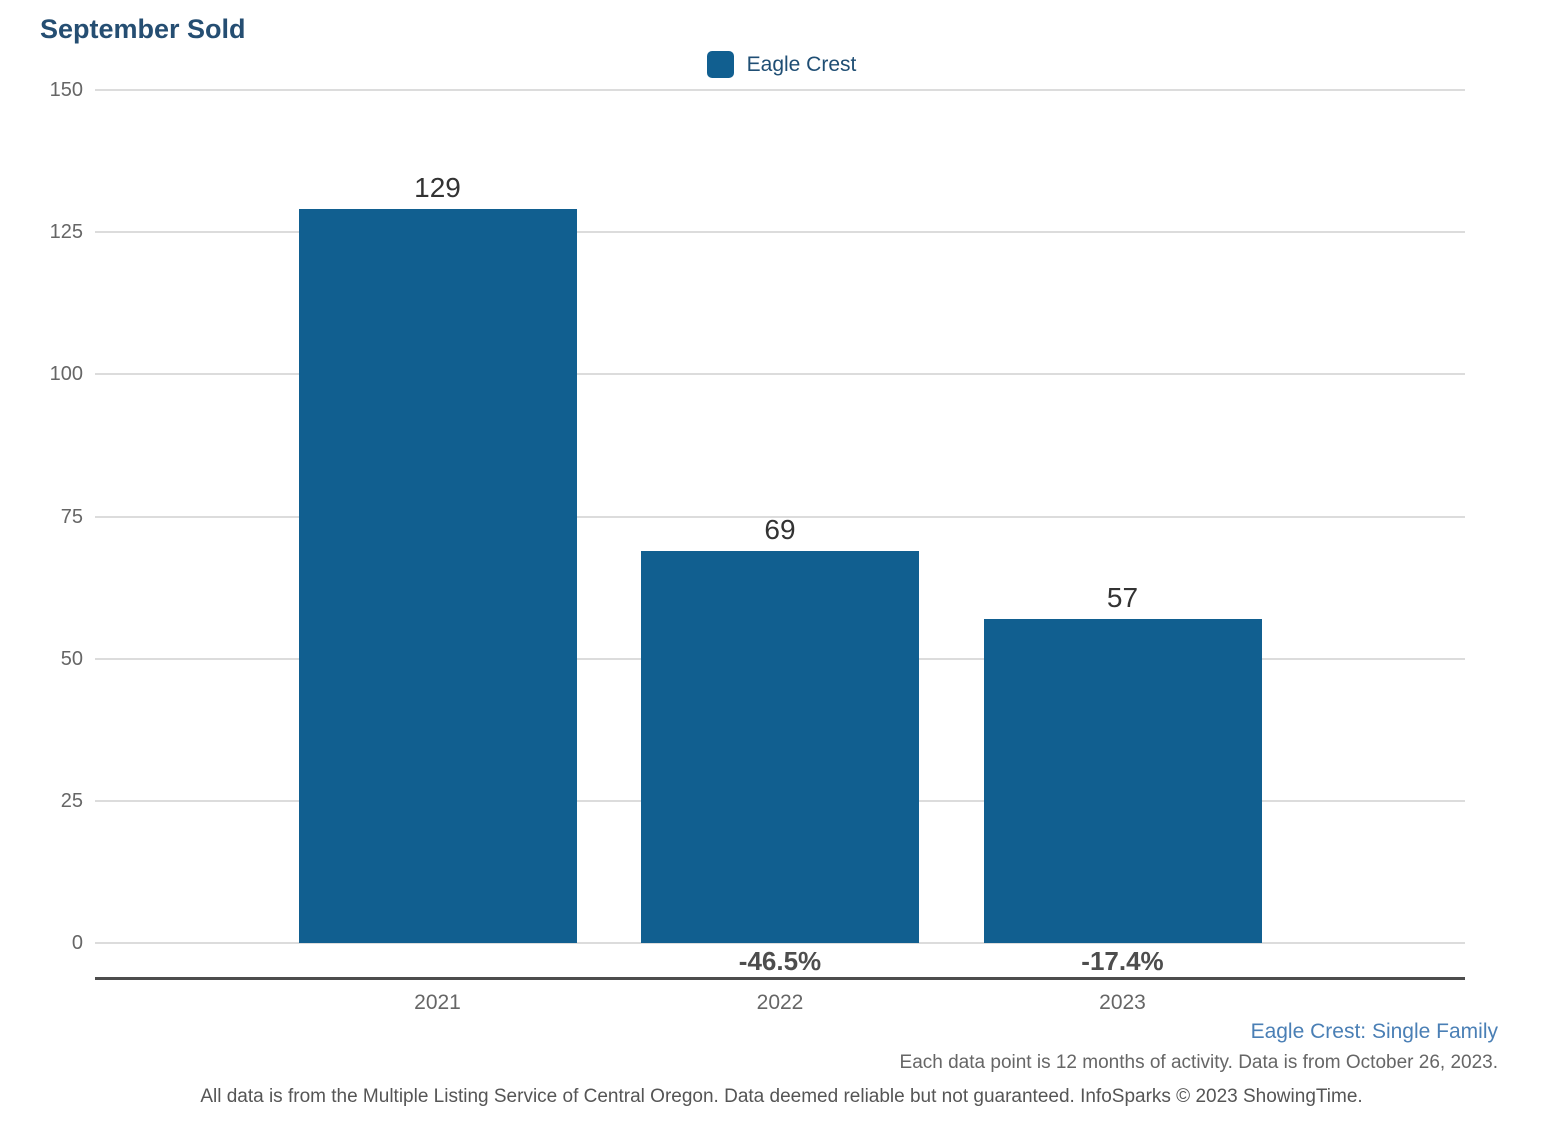  Describe the element at coordinates (66, 374) in the screenshot. I see `y-axis-tick-label: 100` at that location.